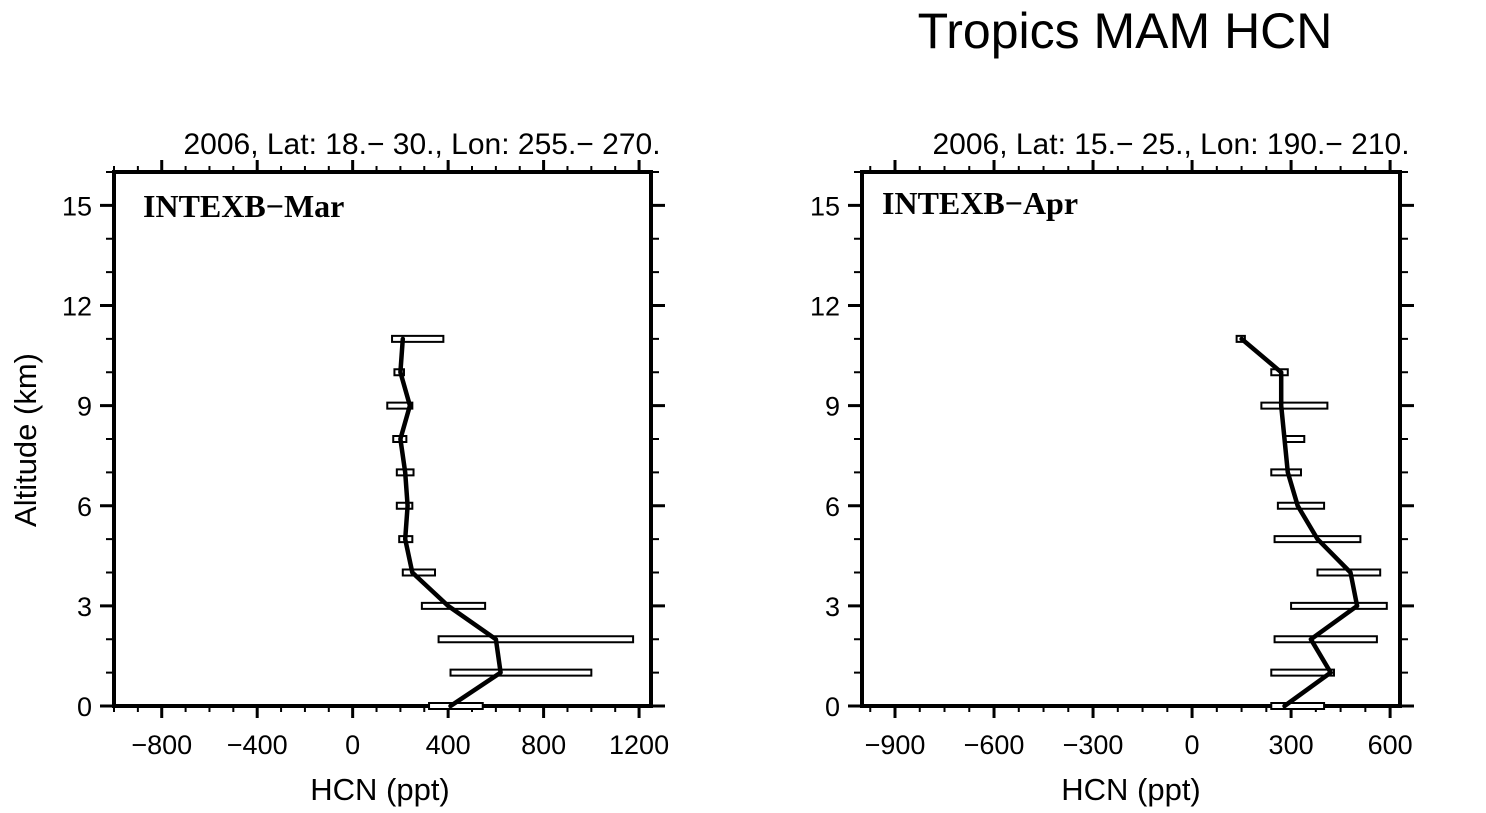 The height and width of the screenshot is (813, 1486). I want to click on x-axis-label-apr: HCN (ppt), so click(1131, 789).